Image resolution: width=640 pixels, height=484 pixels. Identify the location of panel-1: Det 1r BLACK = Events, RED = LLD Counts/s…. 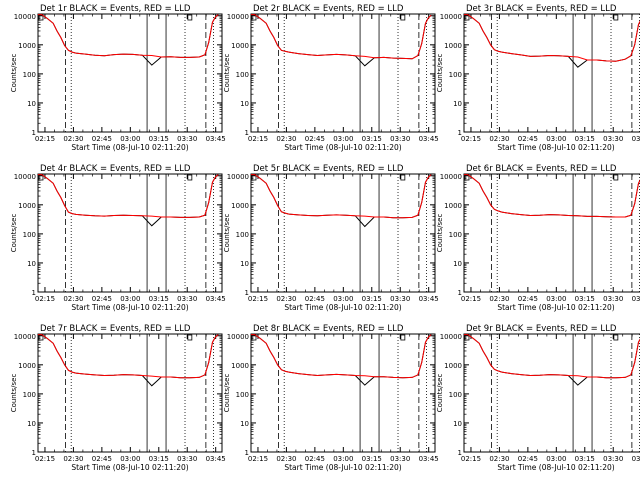
(118, 78).